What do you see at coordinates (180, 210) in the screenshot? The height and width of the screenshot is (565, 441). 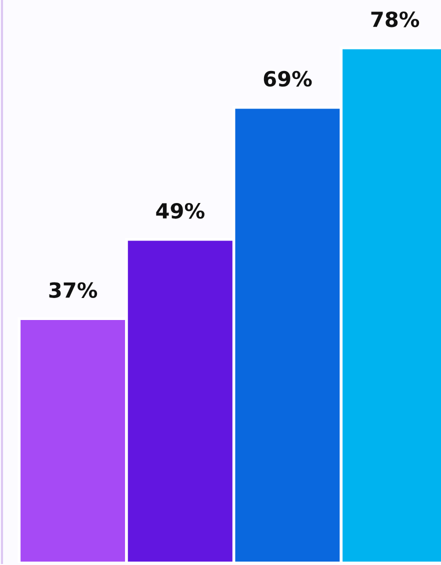 I see `data-label: 49%` at bounding box center [180, 210].